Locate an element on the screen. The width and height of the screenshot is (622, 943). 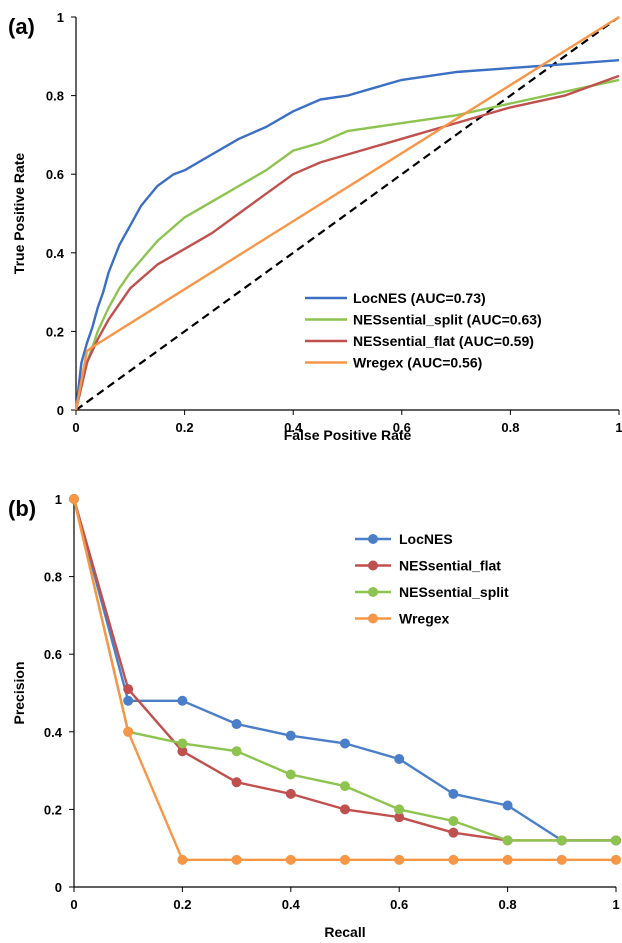
legend-label: Wregex is located at coordinates (424, 619).